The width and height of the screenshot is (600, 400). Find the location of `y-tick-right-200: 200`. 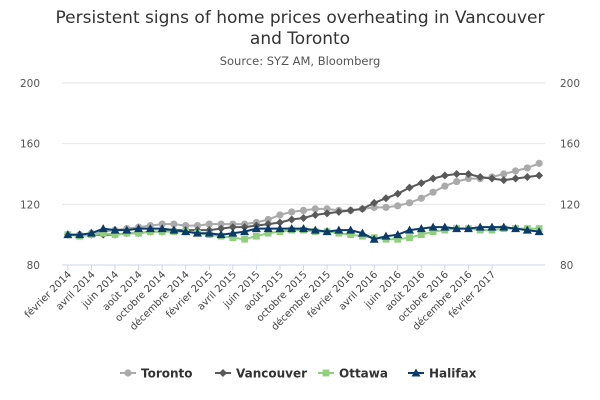

y-tick-right-200: 200 is located at coordinates (570, 84).